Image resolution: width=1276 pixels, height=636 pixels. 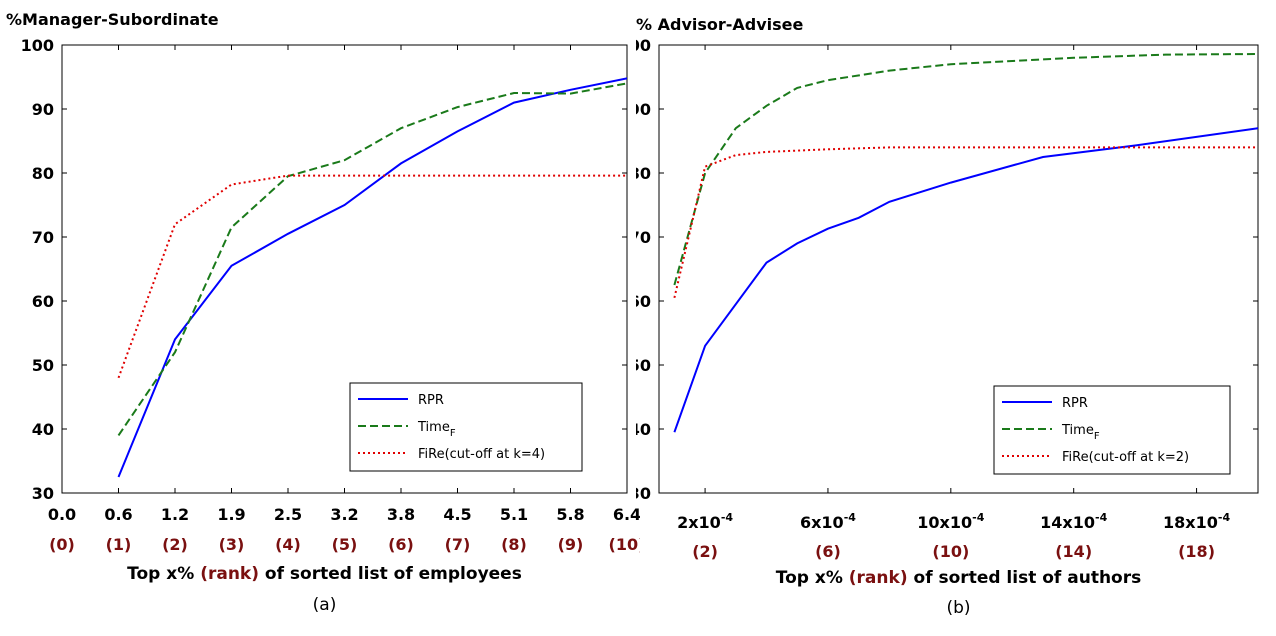 What do you see at coordinates (288, 514) in the screenshot?
I see `x-tick-label: 2.5` at bounding box center [288, 514].